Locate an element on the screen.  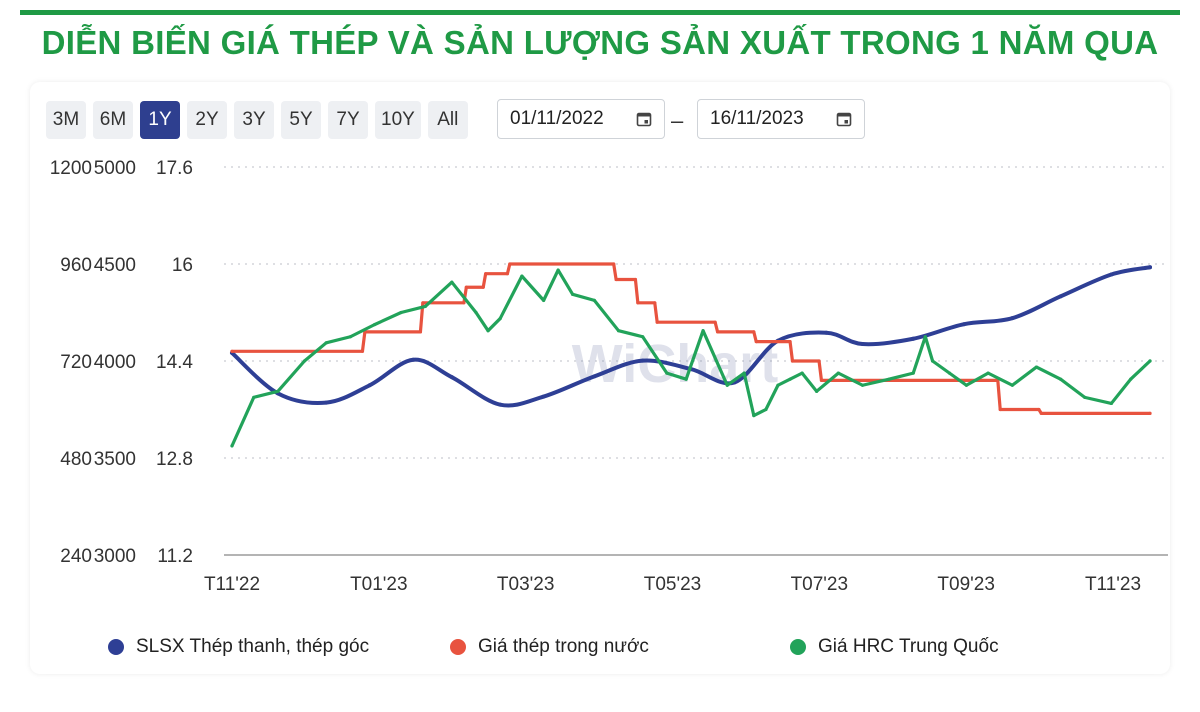
range-button-5y: 5Y is located at coordinates (301, 120).